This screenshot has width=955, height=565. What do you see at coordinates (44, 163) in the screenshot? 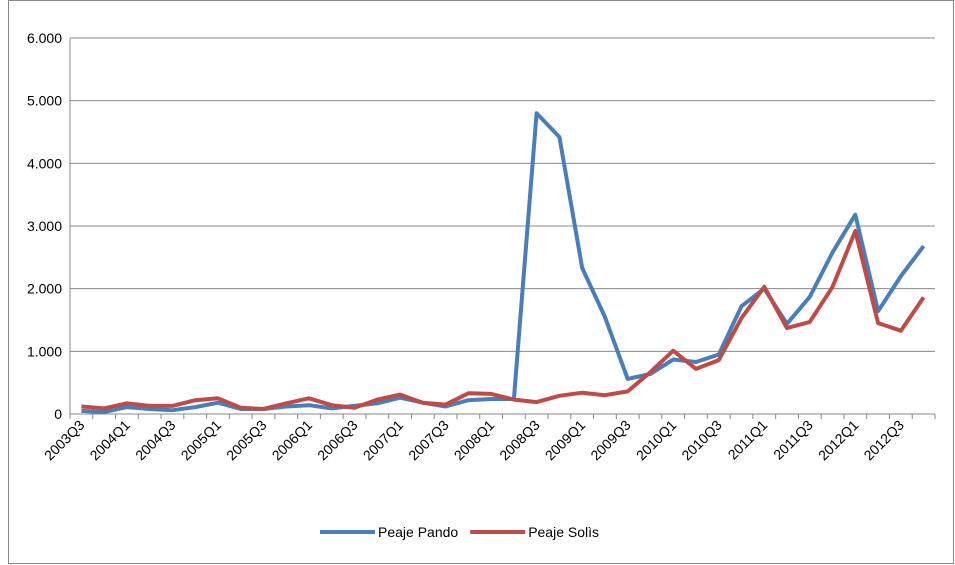
I see `y-tick-label: 4.000` at bounding box center [44, 163].